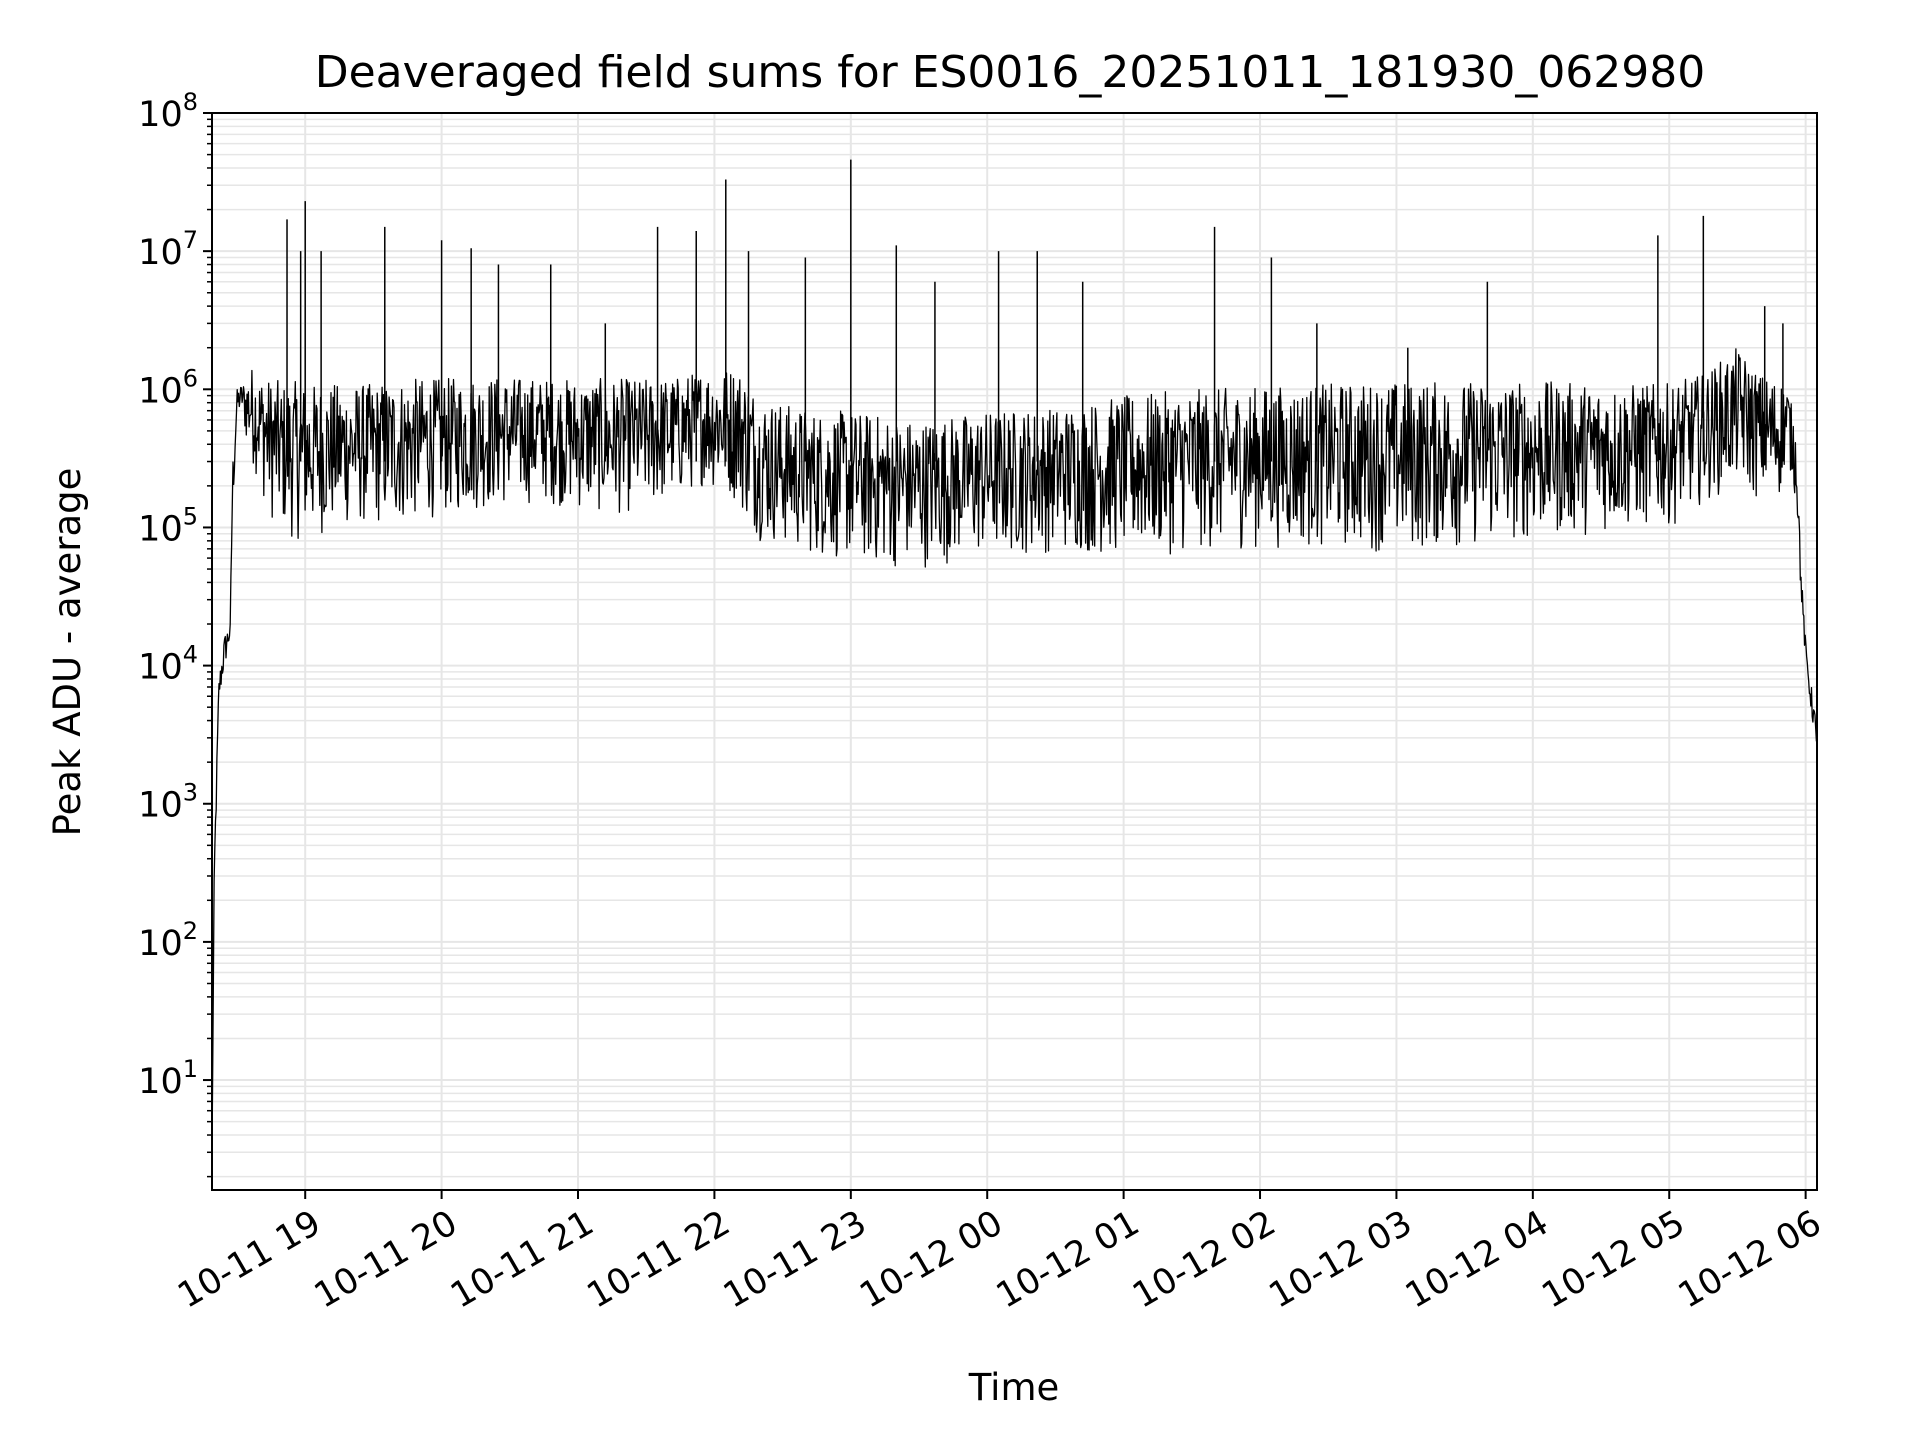  What do you see at coordinates (1014, 1387) in the screenshot?
I see `x-axis-label: Time` at bounding box center [1014, 1387].